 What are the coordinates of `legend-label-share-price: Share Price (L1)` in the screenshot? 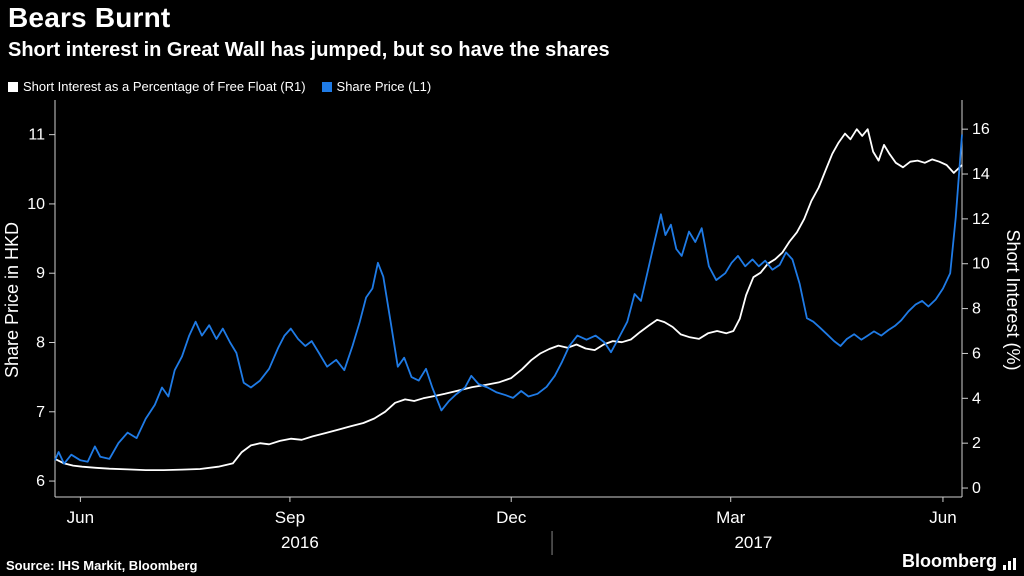 It's located at (384, 86).